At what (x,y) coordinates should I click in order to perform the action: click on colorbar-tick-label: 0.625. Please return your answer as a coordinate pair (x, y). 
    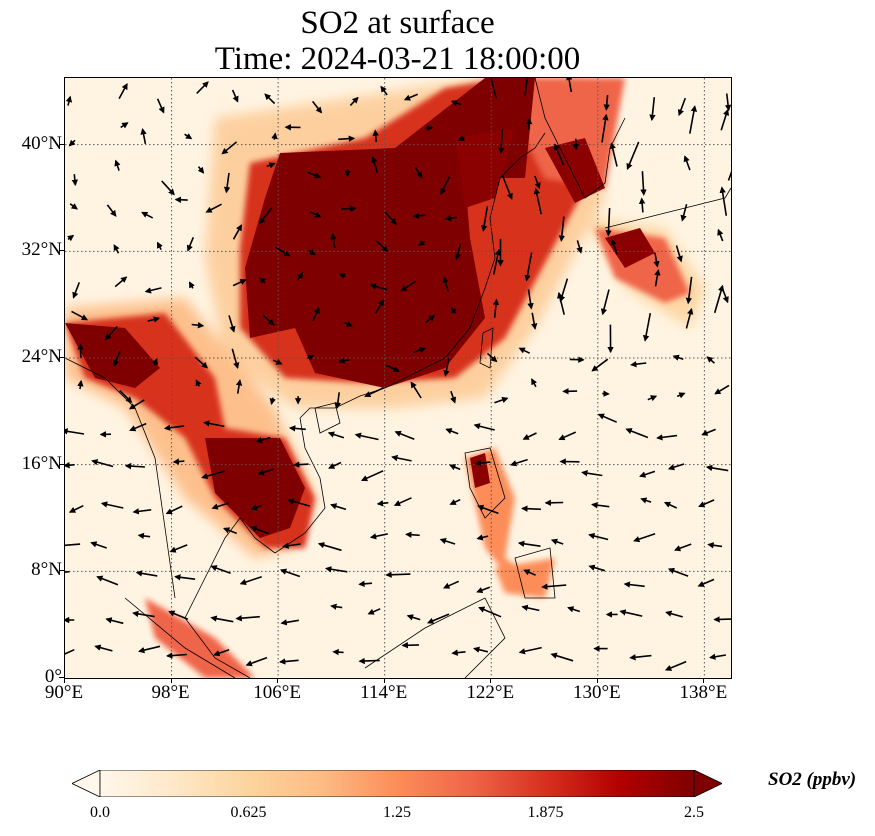
    Looking at the image, I should click on (248, 812).